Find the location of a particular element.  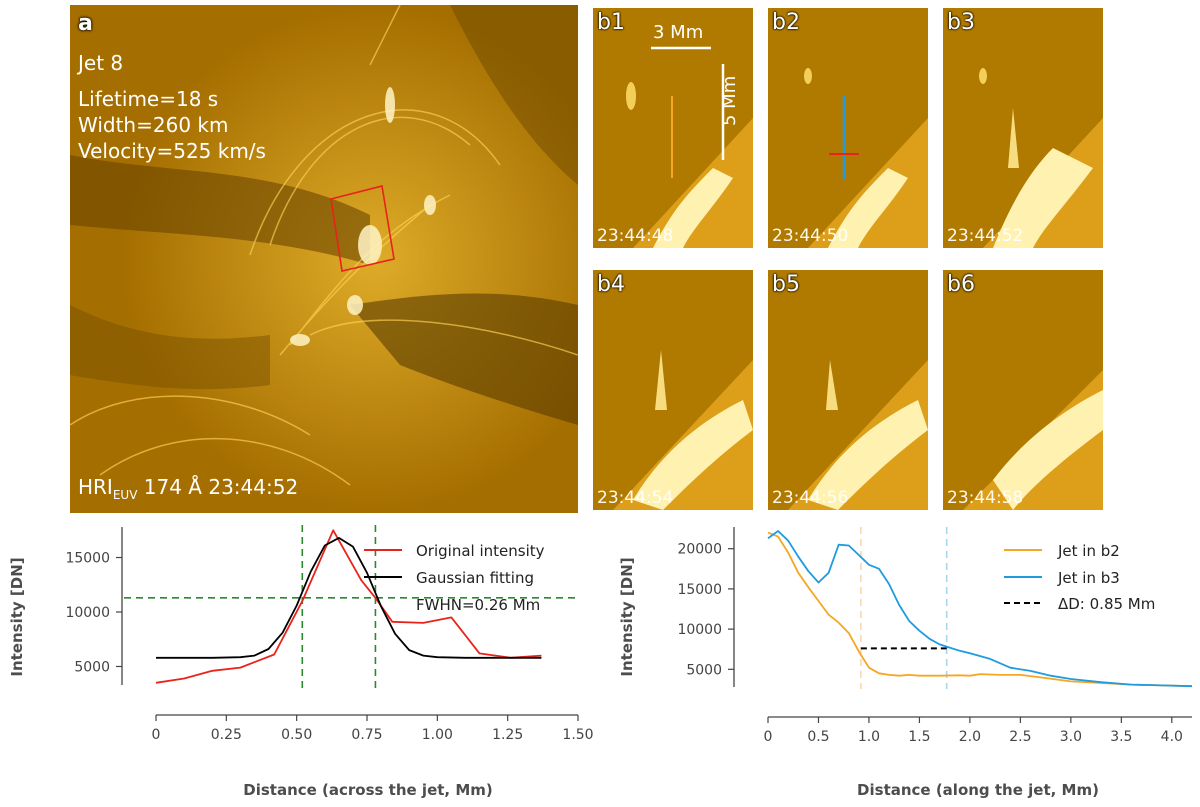

panel-b2: b2 23:44:50 is located at coordinates (848, 128).